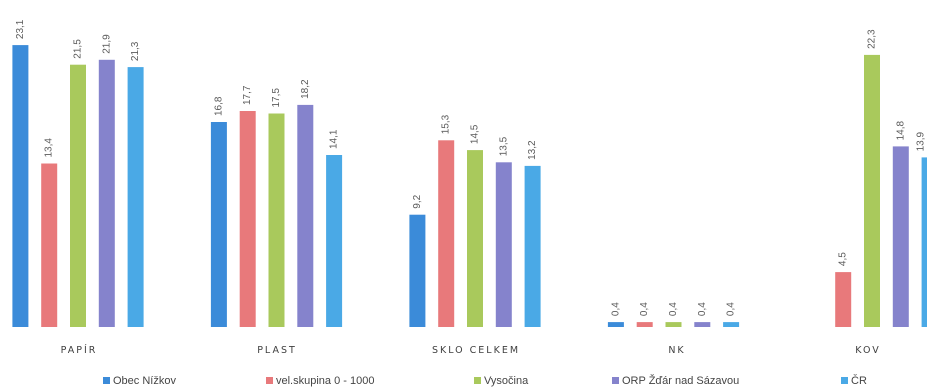 The height and width of the screenshot is (387, 928). What do you see at coordinates (868, 350) in the screenshot?
I see `category-label-kov: KOV` at bounding box center [868, 350].